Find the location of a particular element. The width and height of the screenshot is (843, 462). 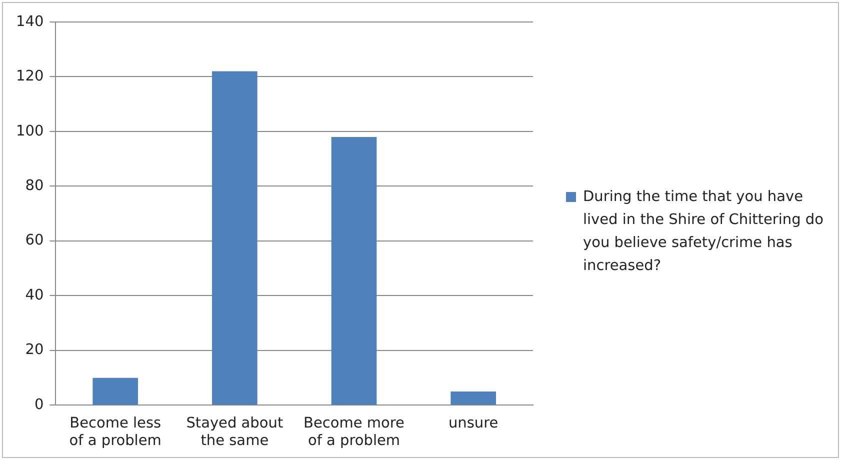

y-tick-label: 20 is located at coordinates (34, 350).